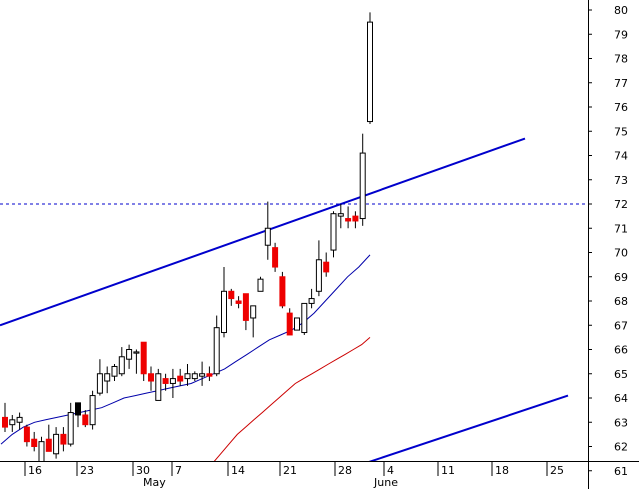  What do you see at coordinates (621, 10) in the screenshot?
I see `y-tick-label: 80` at bounding box center [621, 10].